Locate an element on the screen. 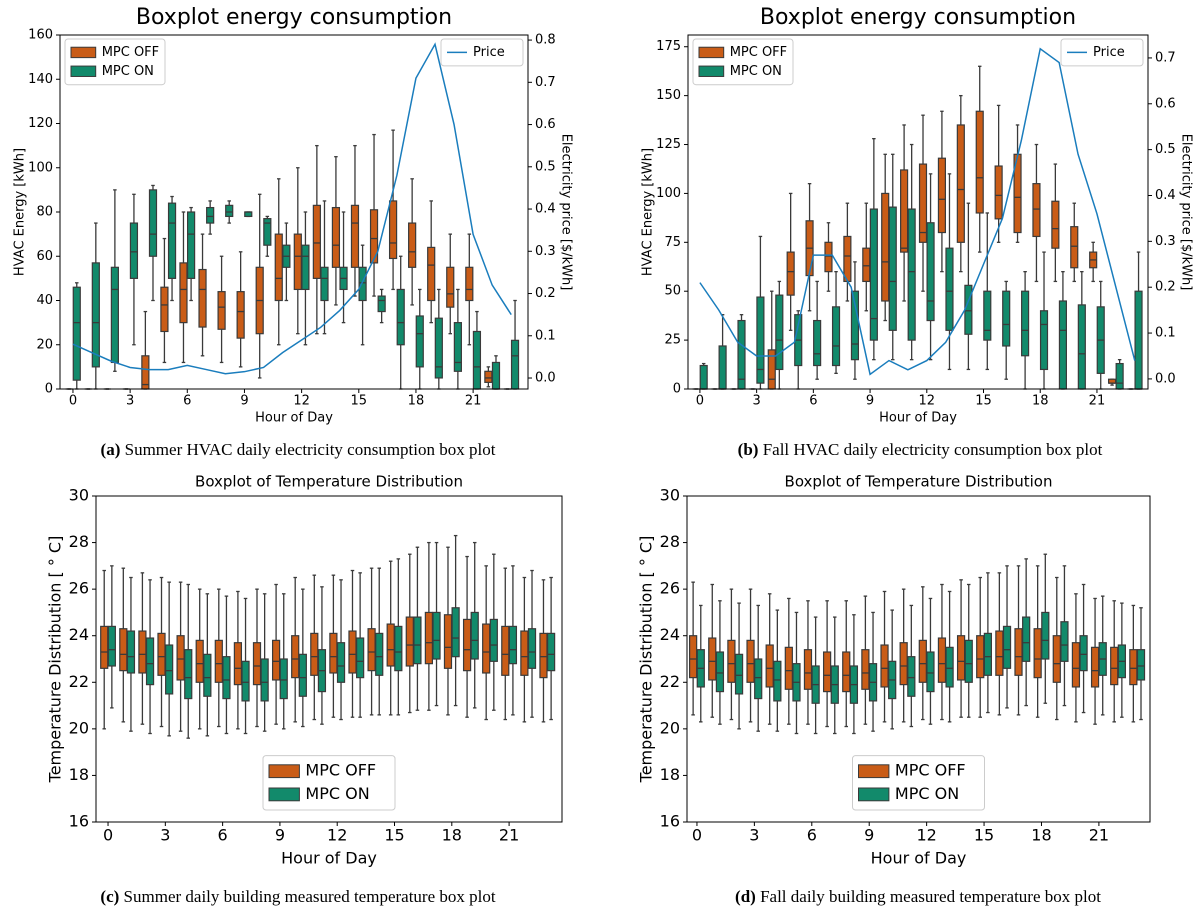 Image resolution: width=1193 pixels, height=911 pixels. y-tick-label: 22 is located at coordinates (670, 681).